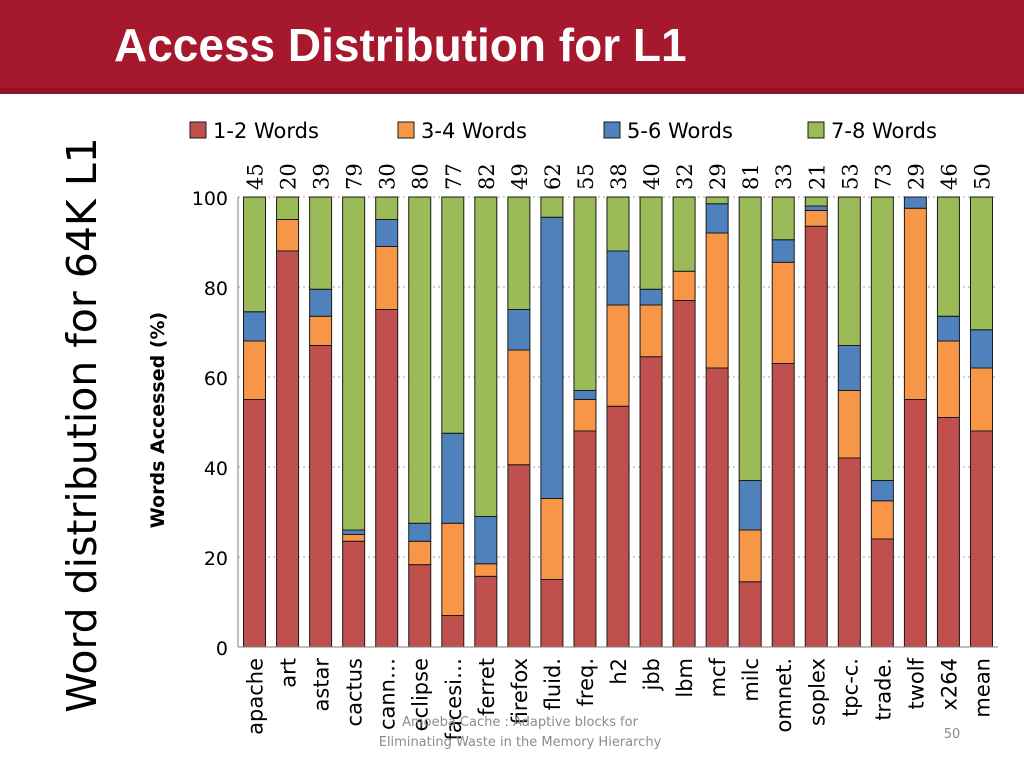 This screenshot has width=1024, height=768. Describe the element at coordinates (266, 131) in the screenshot. I see `legend-label: 1-2 Words` at that location.